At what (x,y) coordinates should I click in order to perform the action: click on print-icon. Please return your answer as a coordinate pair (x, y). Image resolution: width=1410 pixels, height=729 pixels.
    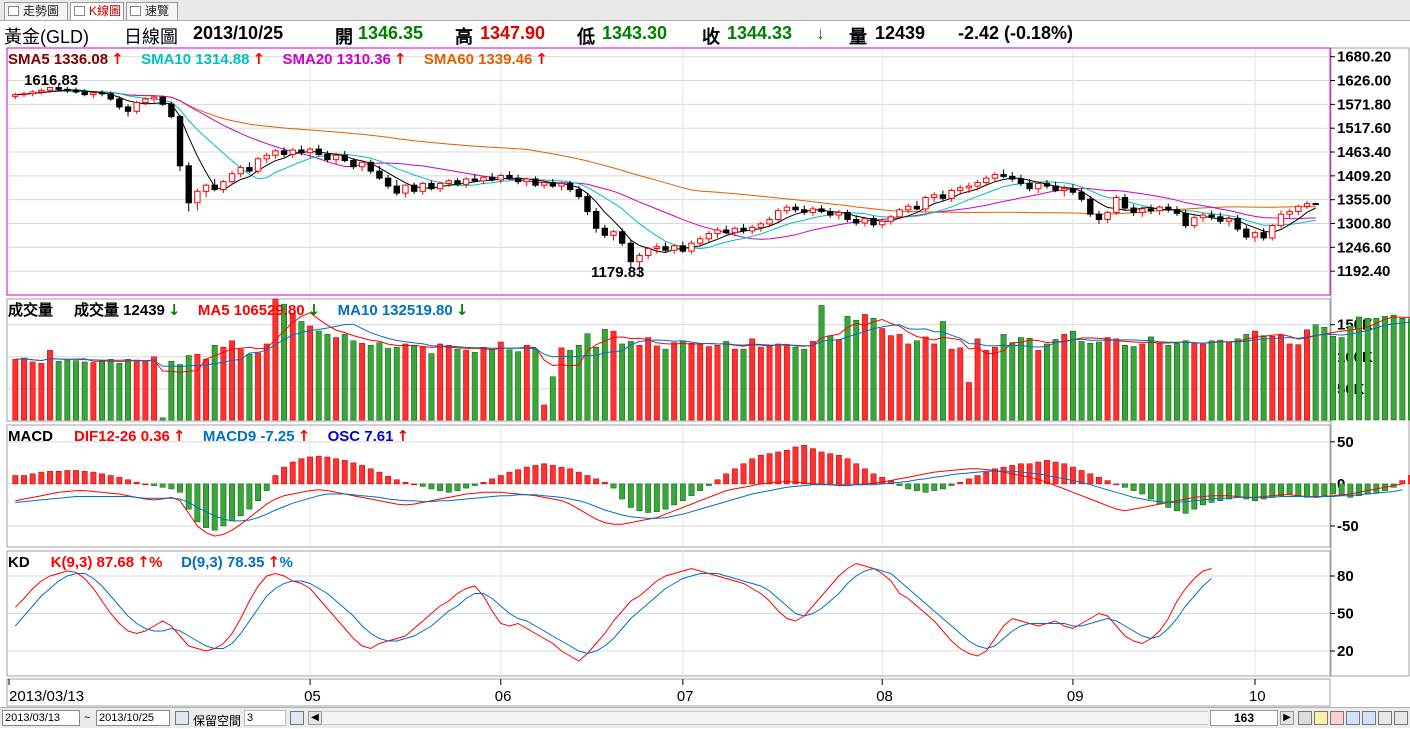
    Looking at the image, I should click on (1385, 718).